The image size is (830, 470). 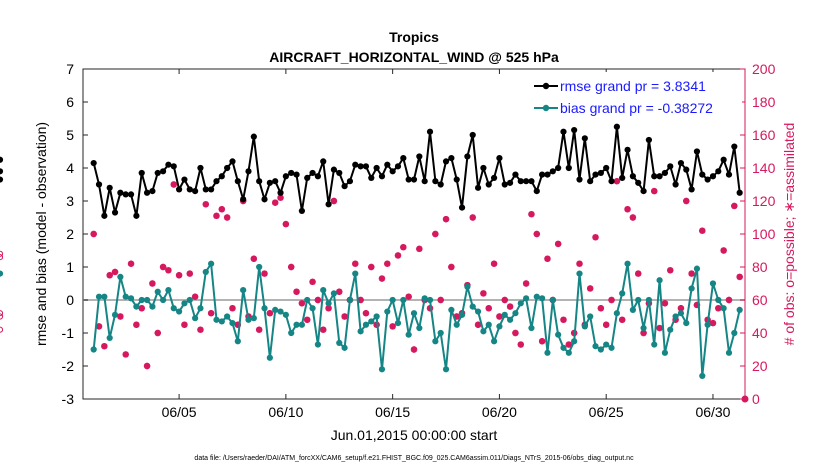 What do you see at coordinates (70, 234) in the screenshot?
I see `y-tick-label: 2` at bounding box center [70, 234].